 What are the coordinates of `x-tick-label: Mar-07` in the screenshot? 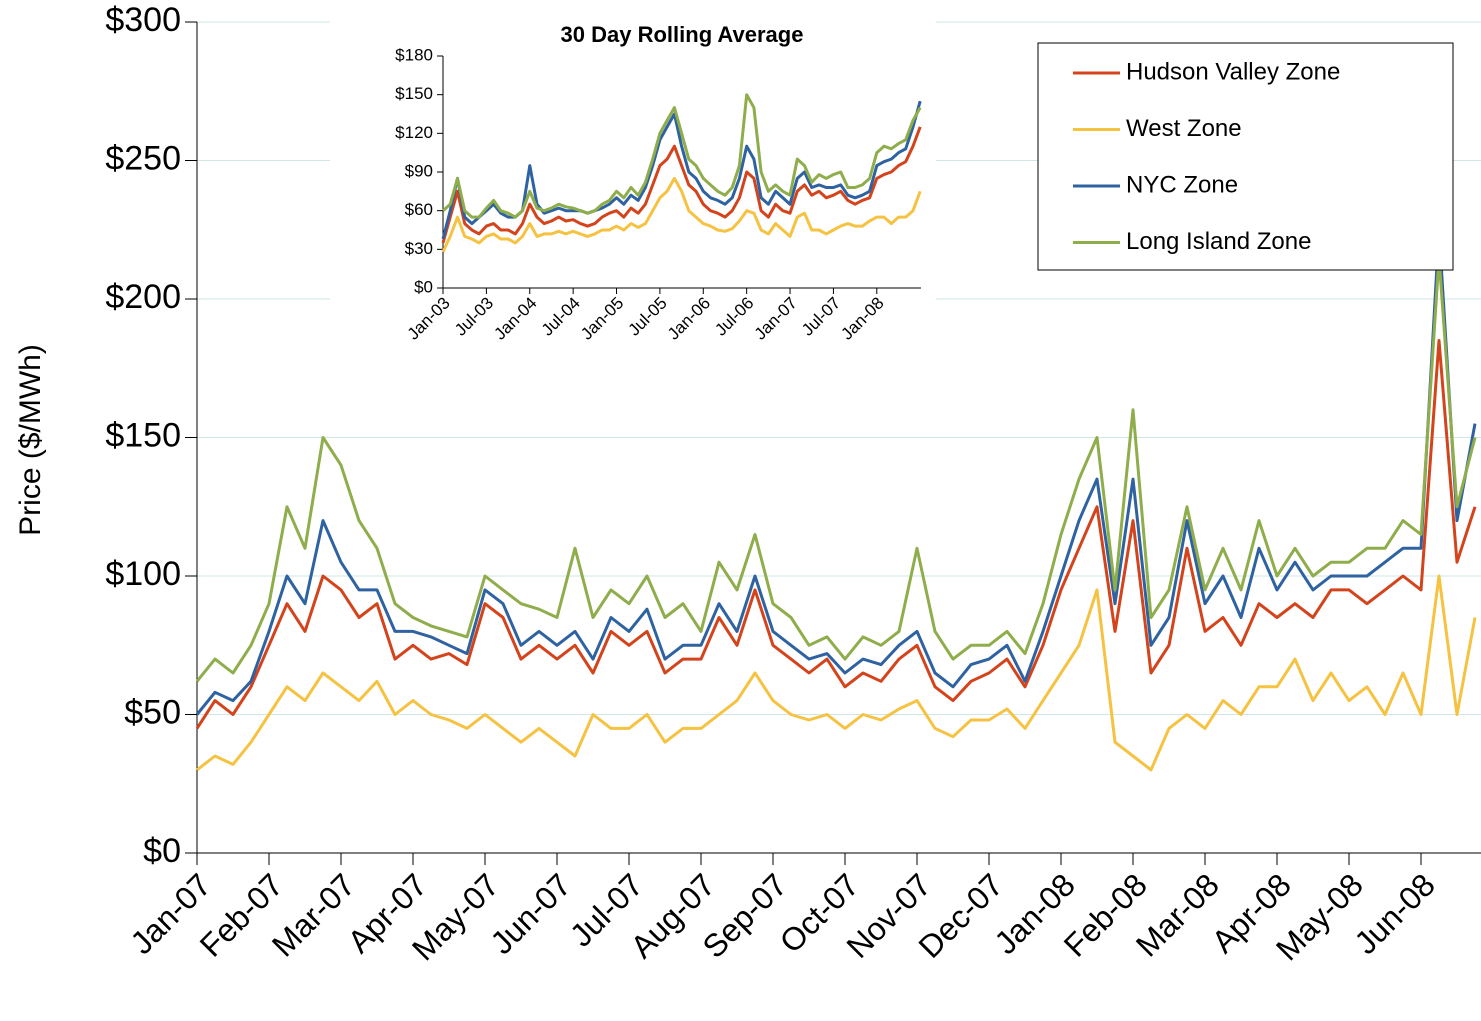 It's located at (313, 914).